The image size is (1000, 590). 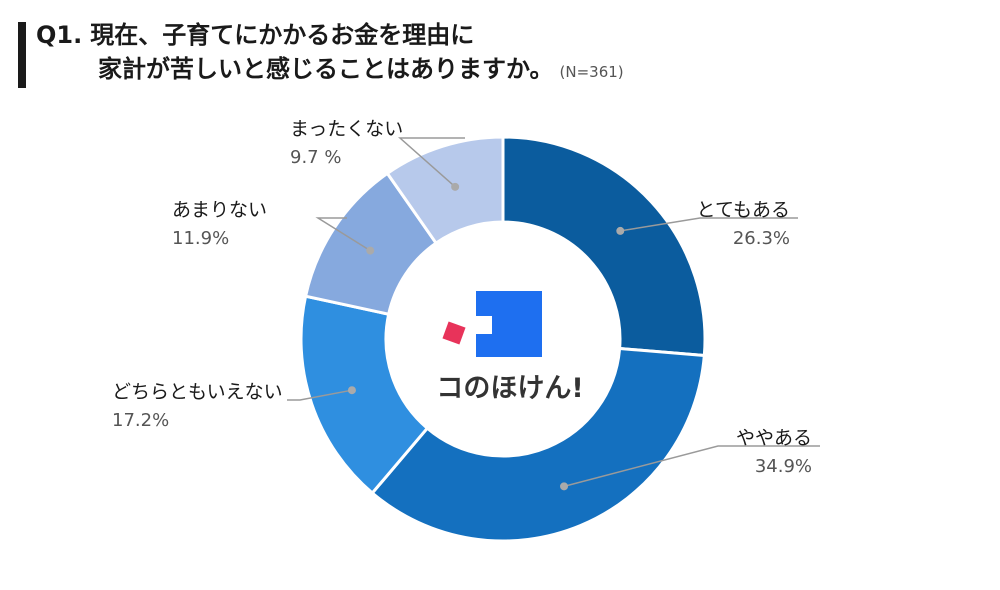 What do you see at coordinates (743, 210) in the screenshot?
I see `category-label: とてもある` at bounding box center [743, 210].